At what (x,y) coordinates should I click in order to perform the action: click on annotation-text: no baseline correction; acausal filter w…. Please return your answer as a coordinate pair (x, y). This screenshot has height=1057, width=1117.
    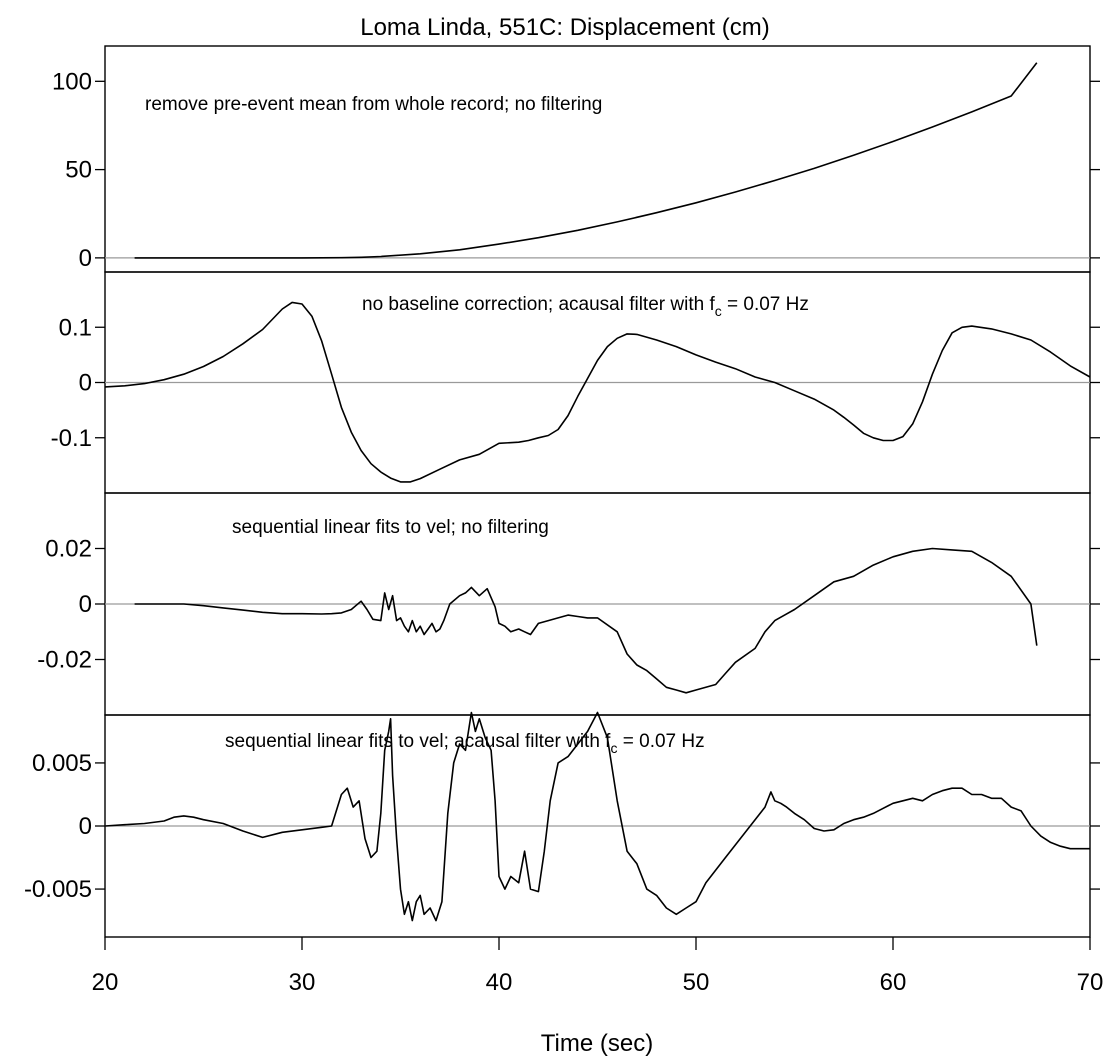
    Looking at the image, I should click on (538, 304).